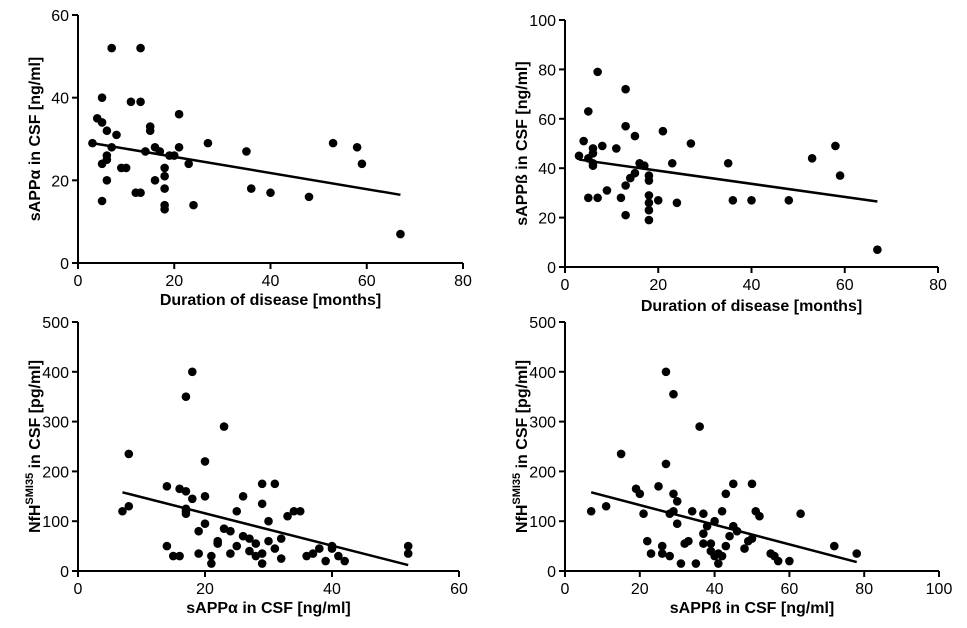 The width and height of the screenshot is (967, 628). I want to click on y-tick-label: 80, so click(547, 70).